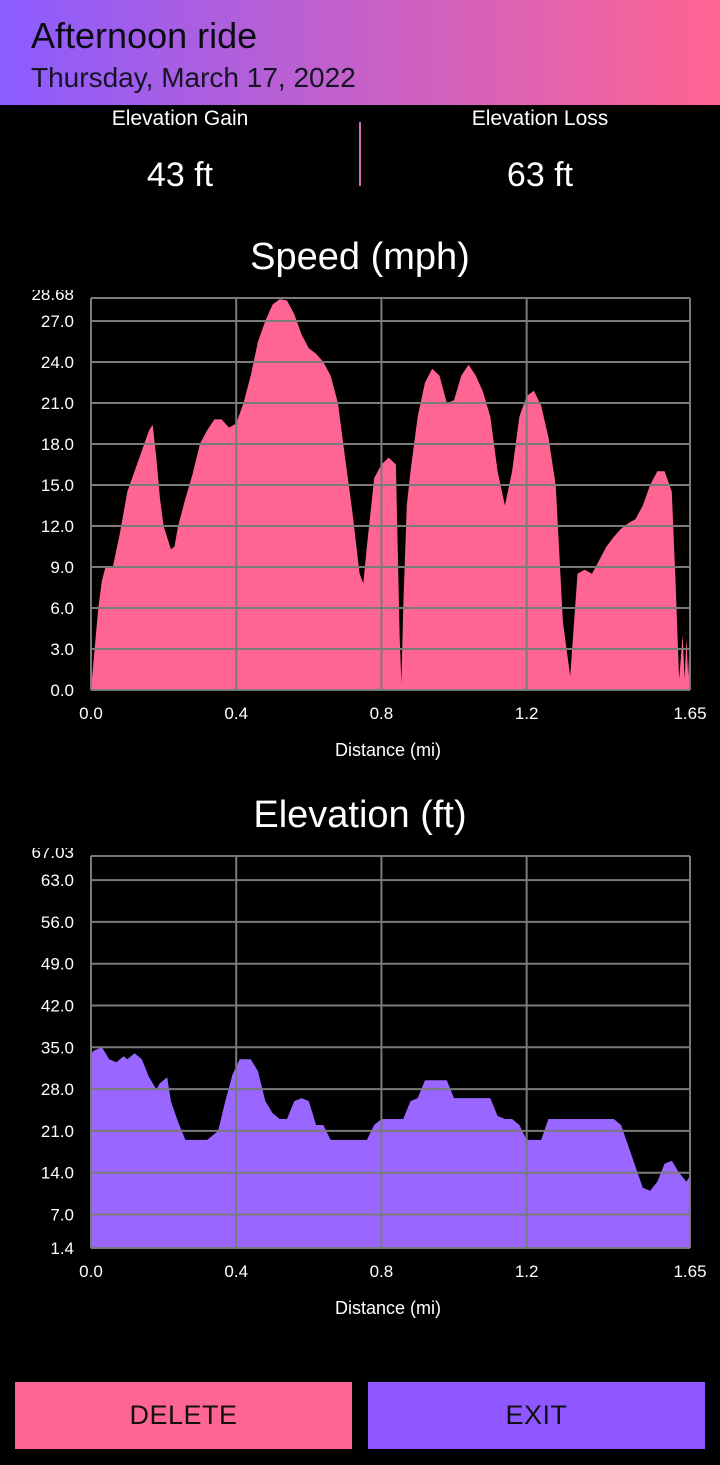 The width and height of the screenshot is (720, 1465). Describe the element at coordinates (57, 1006) in the screenshot. I see `elevation-y-tick-label: 42.0` at that location.